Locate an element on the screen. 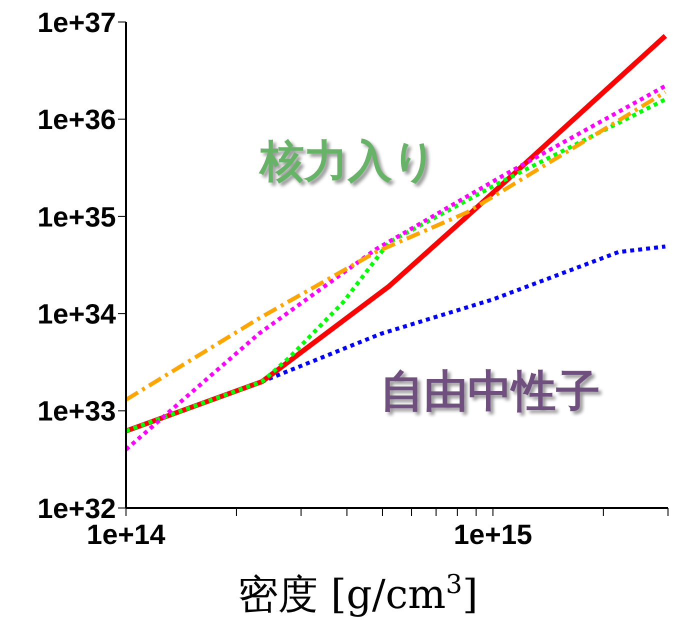 The image size is (680, 631). y-tick-label: 1e+33 is located at coordinates (76, 411).